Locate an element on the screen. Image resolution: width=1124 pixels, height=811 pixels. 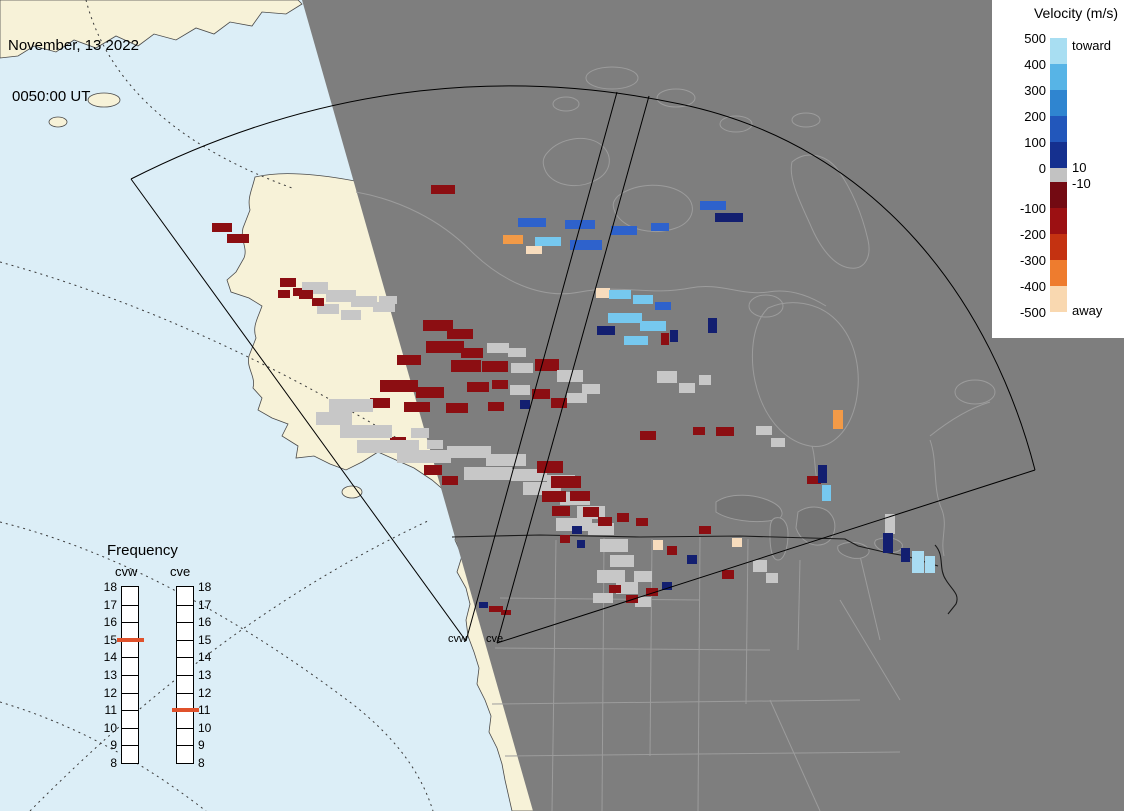
vel-tick-500: 500 is located at coordinates (1035, 38).